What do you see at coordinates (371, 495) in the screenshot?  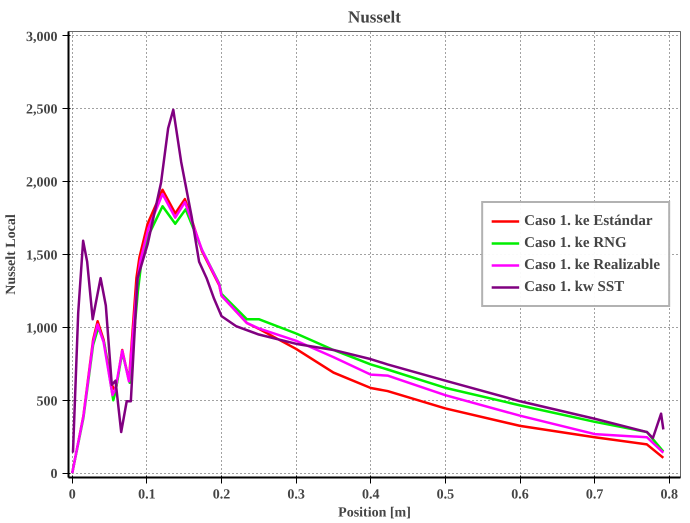 I see `x-tick-label: 0.4` at bounding box center [371, 495].